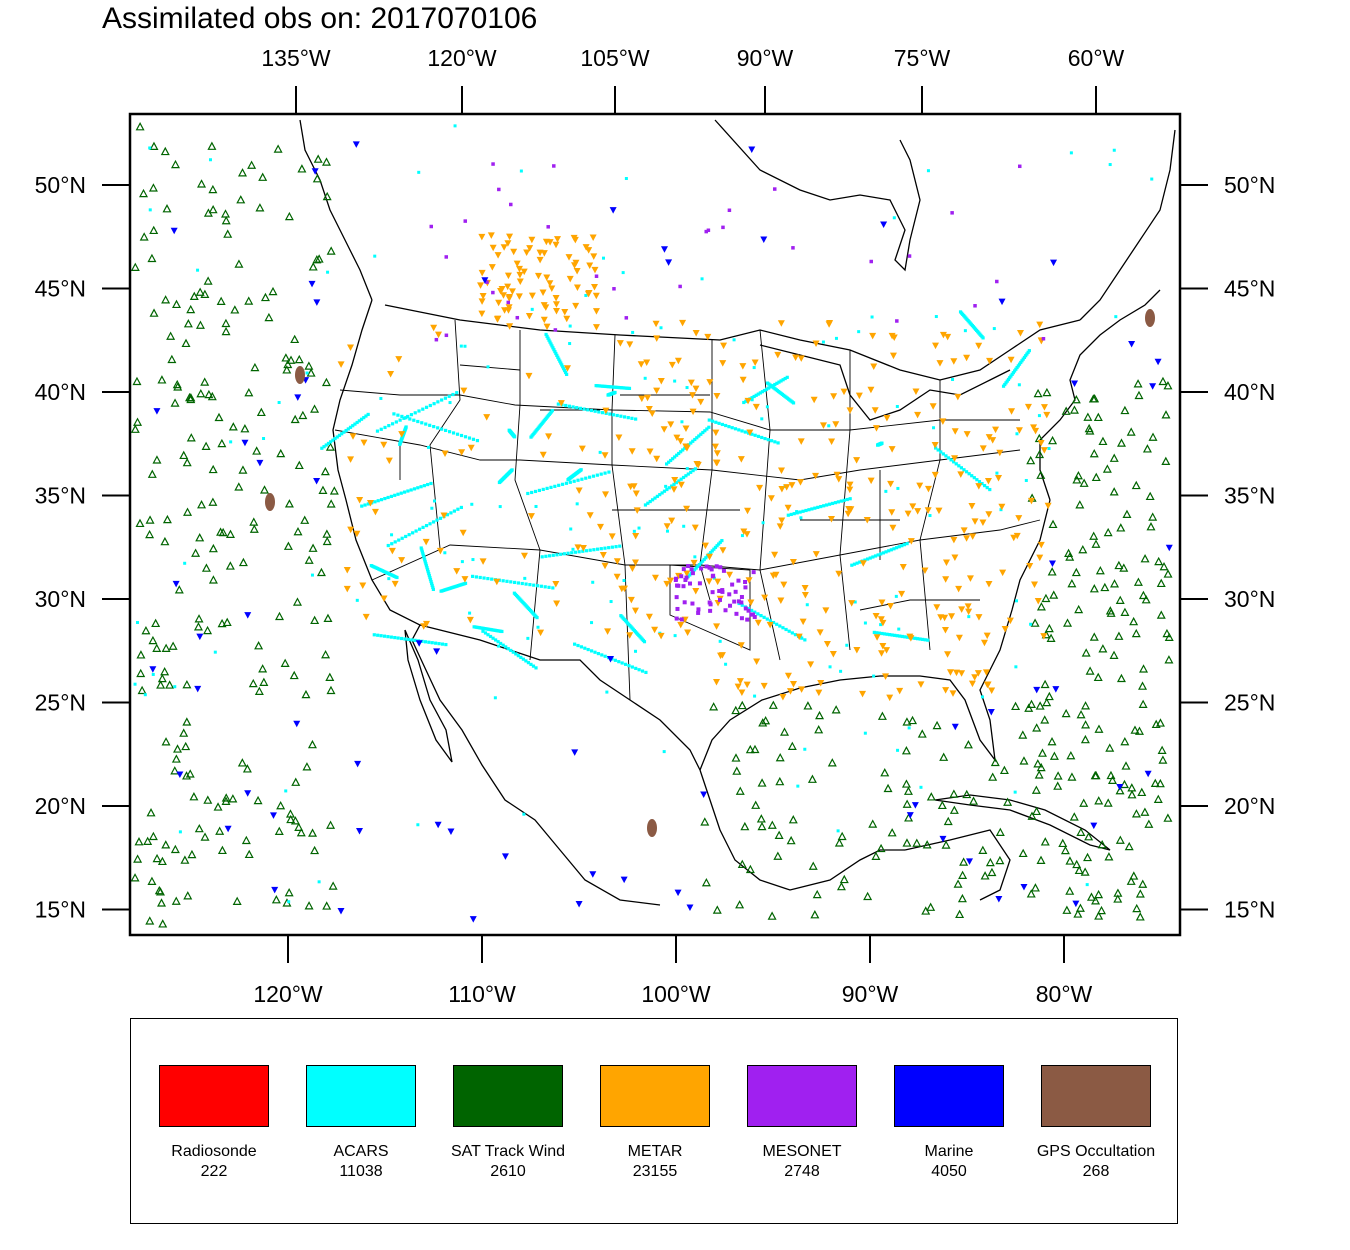 This screenshot has height=1250, width=1350. What do you see at coordinates (428, 696) in the screenshot?
I see `baja-outline` at bounding box center [428, 696].